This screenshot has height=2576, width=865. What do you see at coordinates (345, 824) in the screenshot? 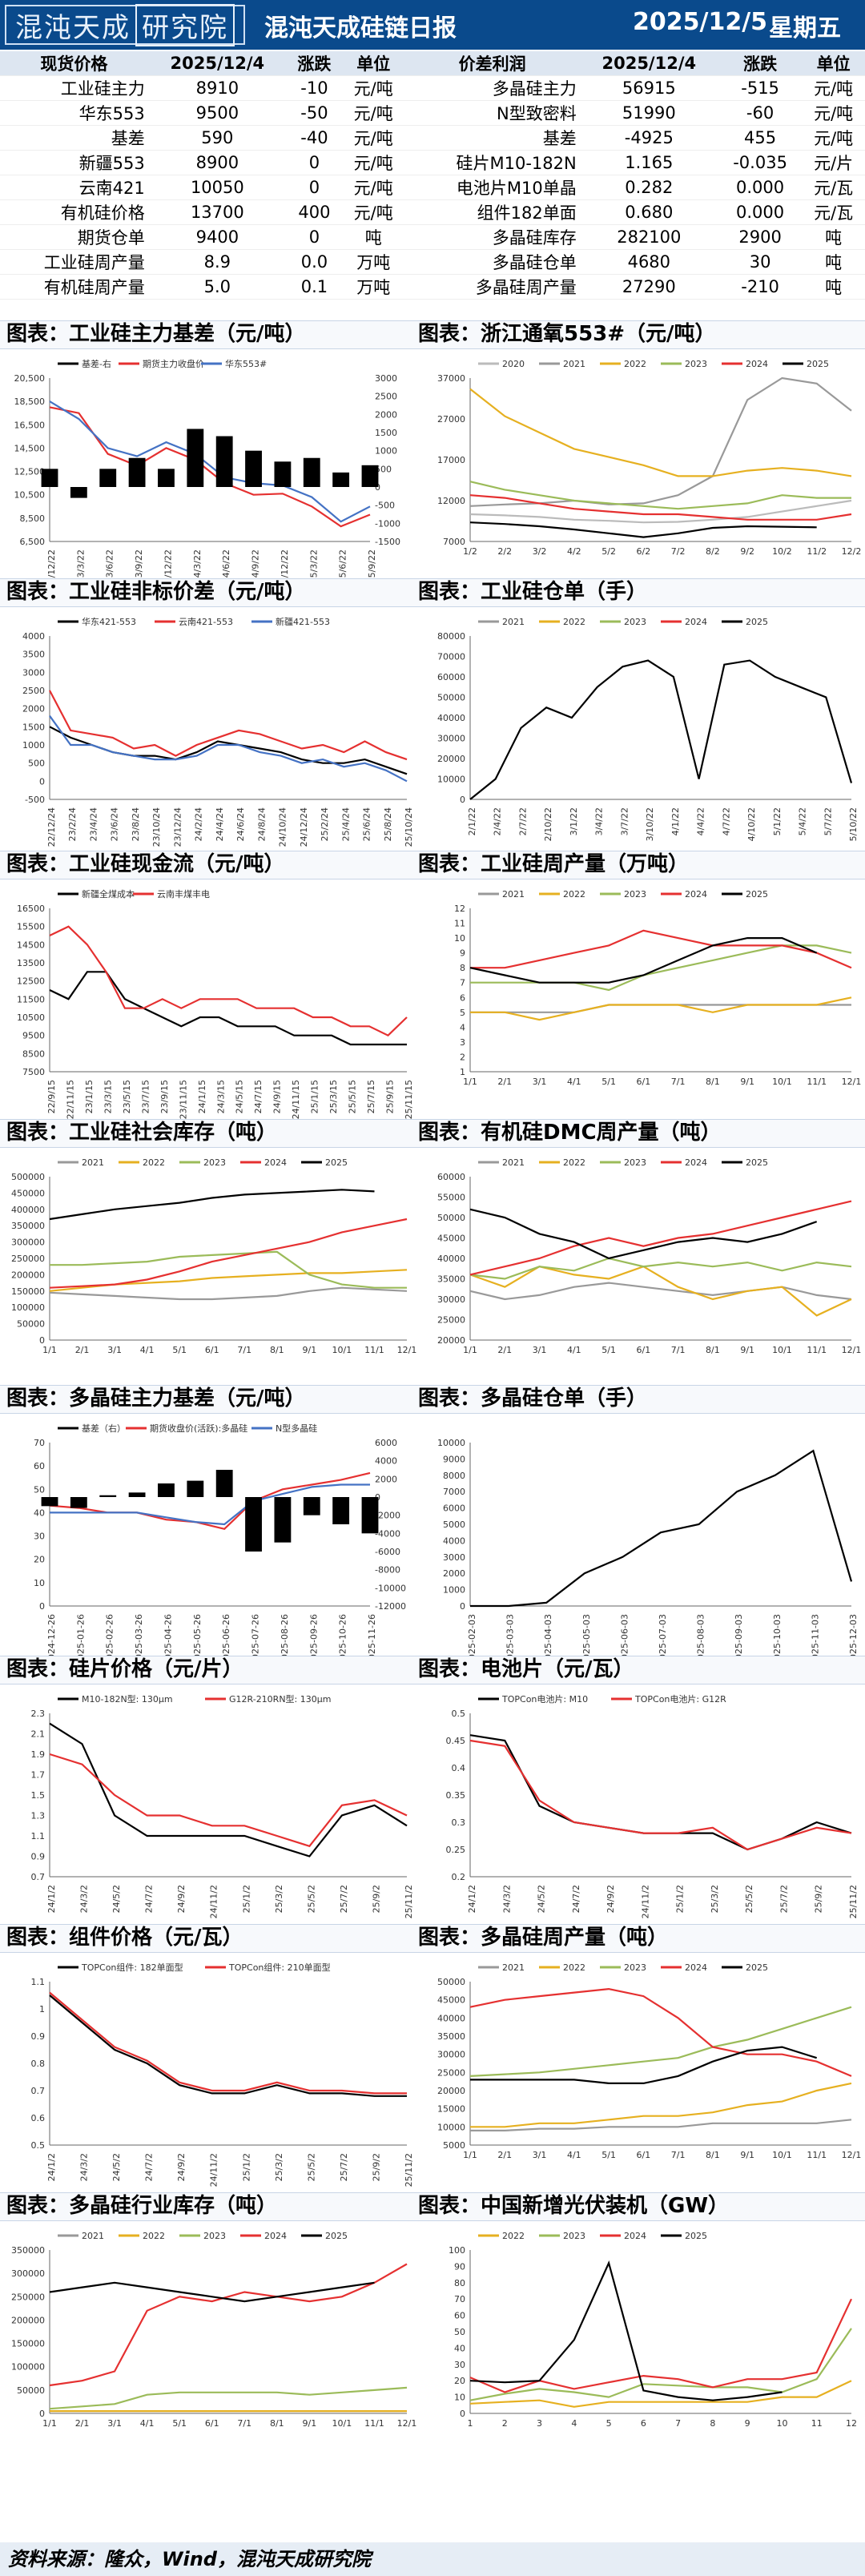
I see `x-tick-label: 25/4/24` at bounding box center [345, 824].